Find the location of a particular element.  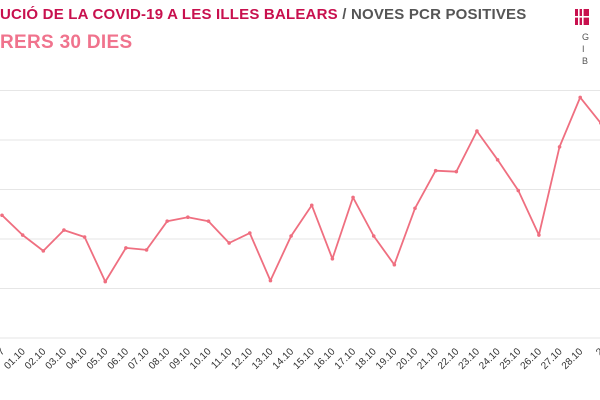

x-tick-label: 13.10 is located at coordinates (263, 359).